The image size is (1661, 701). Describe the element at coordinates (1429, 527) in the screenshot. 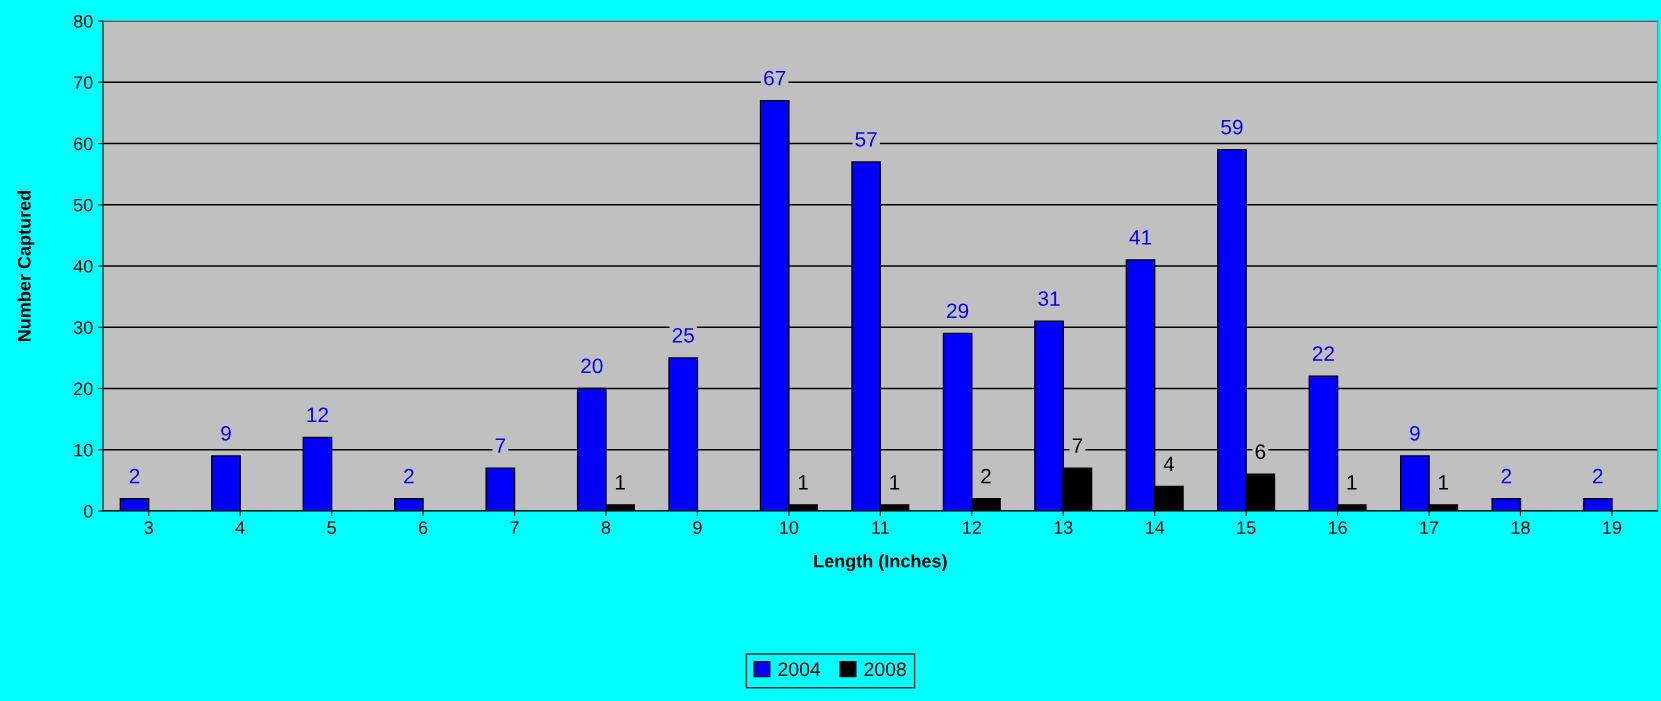

I see `x-tick-label: 17` at that location.